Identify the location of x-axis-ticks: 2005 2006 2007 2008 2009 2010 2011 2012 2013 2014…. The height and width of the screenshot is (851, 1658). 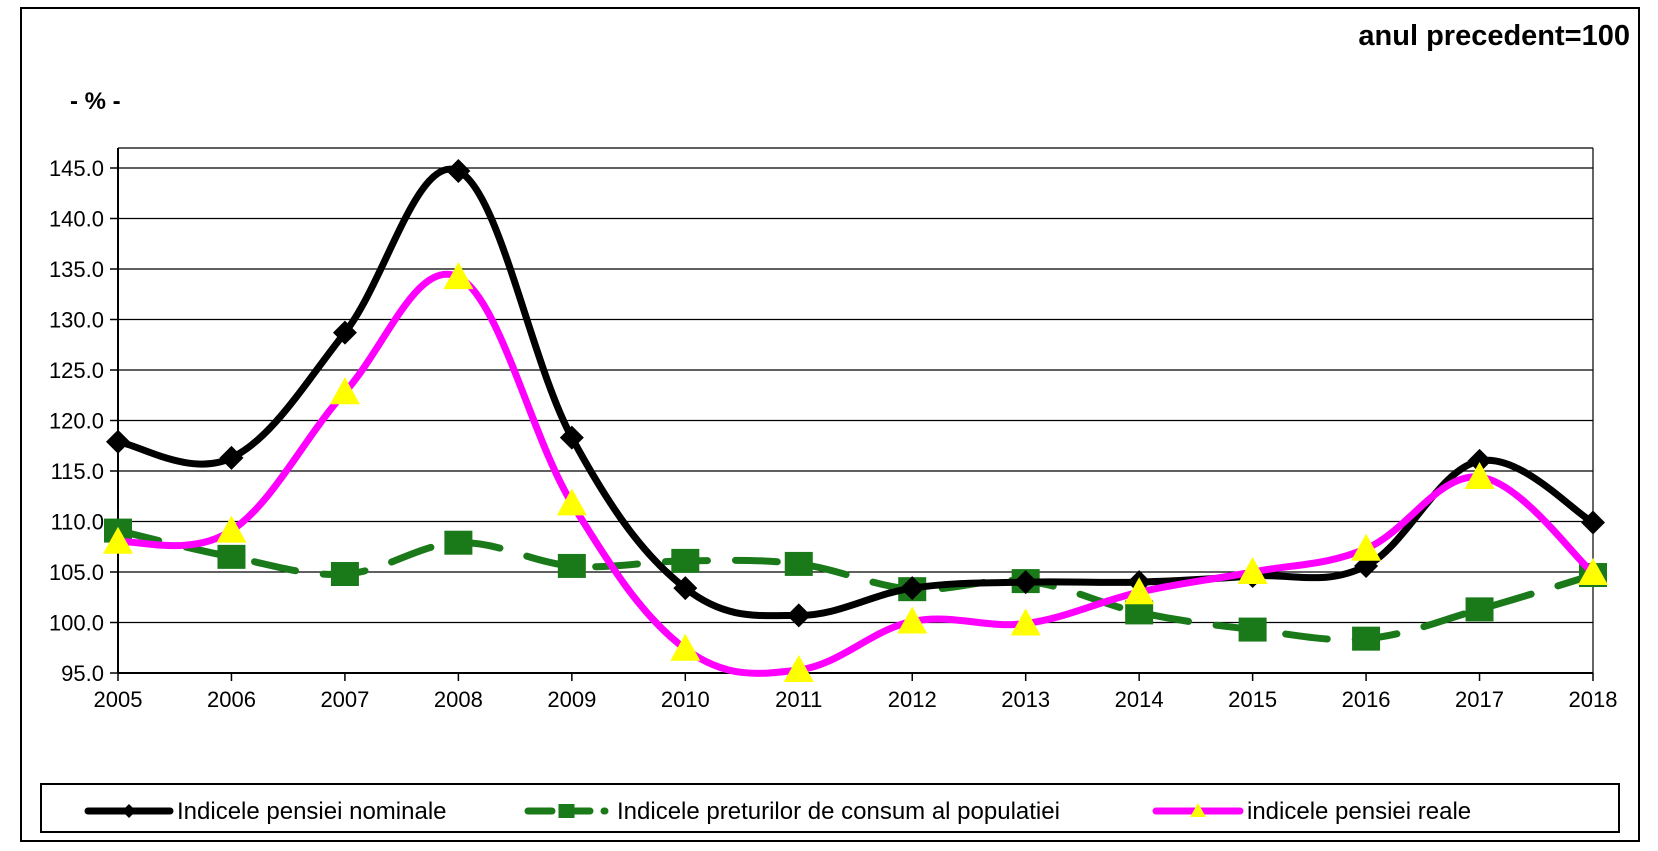
(856, 692).